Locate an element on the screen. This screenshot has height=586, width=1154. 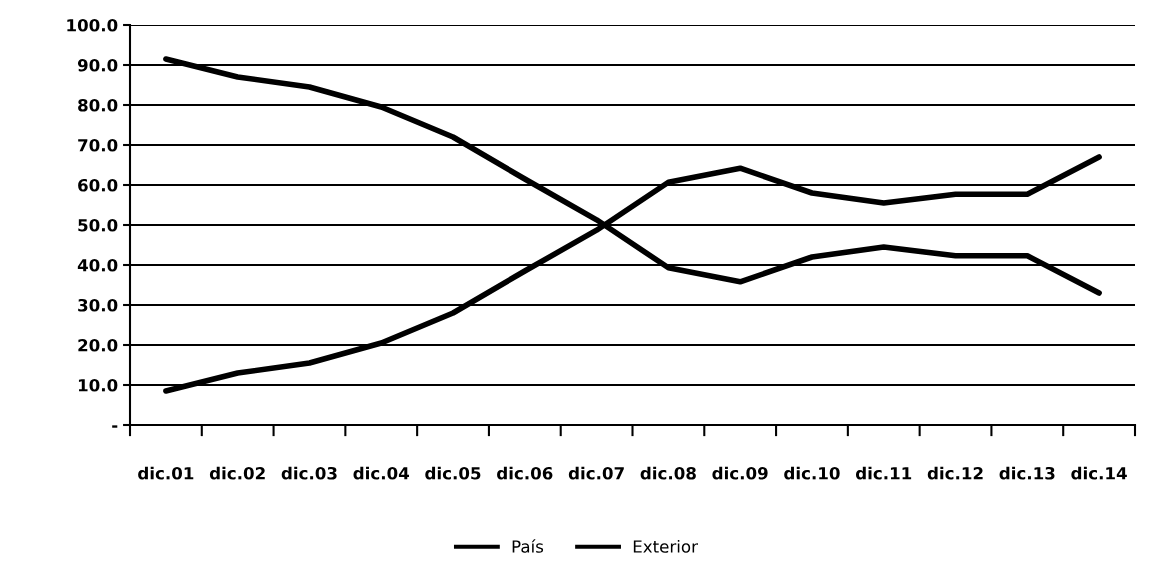
x-tick-label: dic.09 is located at coordinates (740, 473).